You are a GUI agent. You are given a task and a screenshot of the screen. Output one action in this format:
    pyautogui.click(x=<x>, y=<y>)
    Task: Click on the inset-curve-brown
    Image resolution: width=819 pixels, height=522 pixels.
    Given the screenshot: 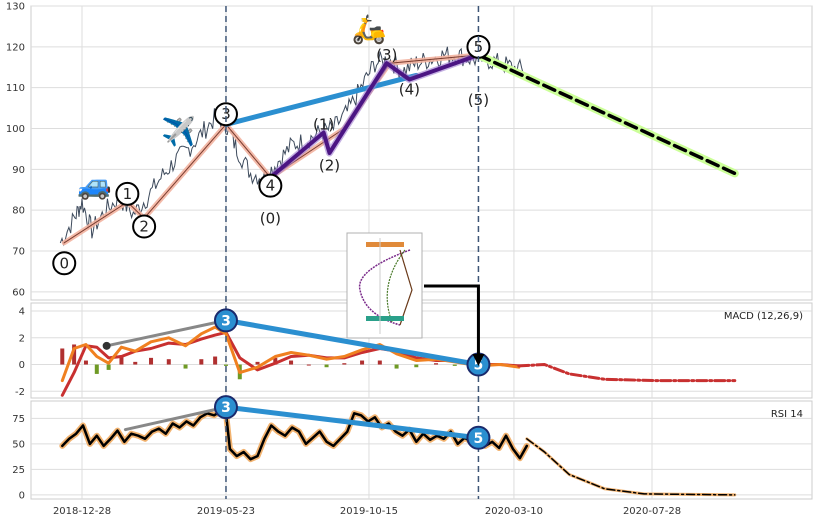 What is the action you would take?
    pyautogui.click(x=406, y=287)
    